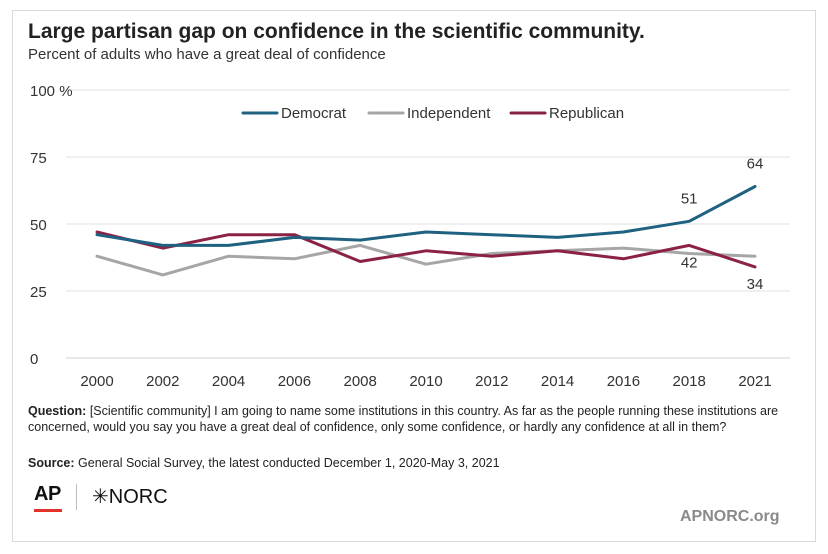 The image size is (828, 554). What do you see at coordinates (426, 260) in the screenshot?
I see `series-line-independent` at bounding box center [426, 260].